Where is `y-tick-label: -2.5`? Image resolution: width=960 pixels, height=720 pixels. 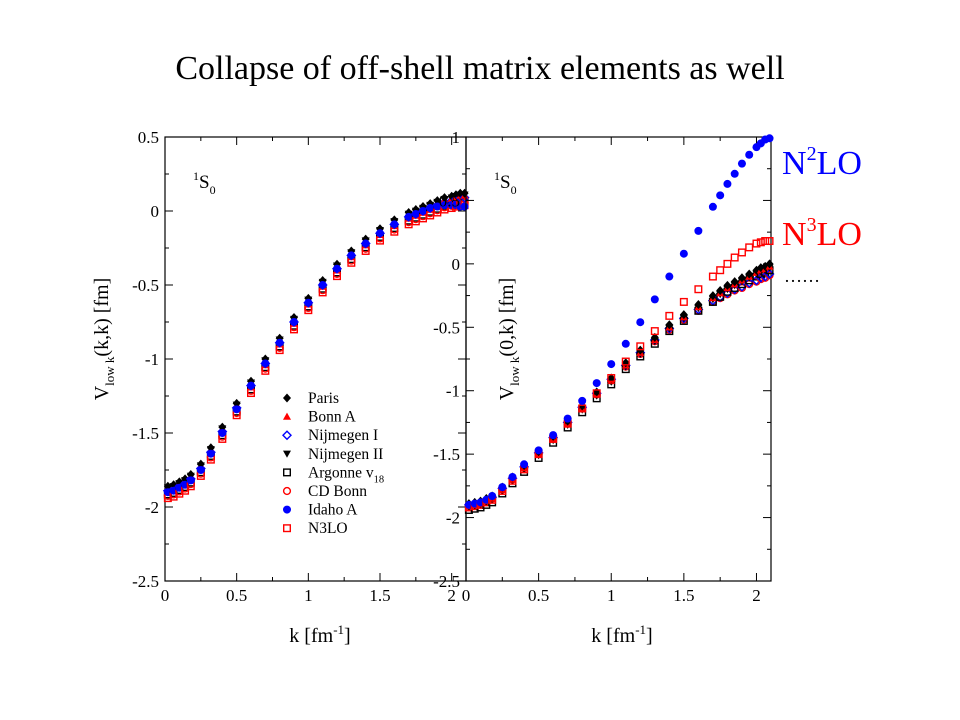
y-tick-label: -2.5 is located at coordinates (145, 581).